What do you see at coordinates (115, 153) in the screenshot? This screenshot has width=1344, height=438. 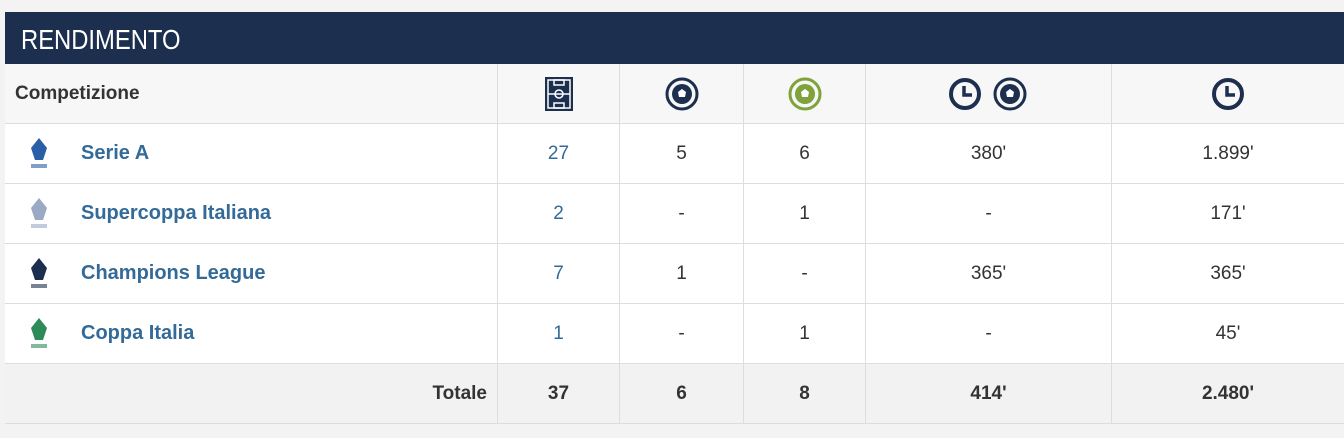 I see `competition-name: Serie A` at bounding box center [115, 153].